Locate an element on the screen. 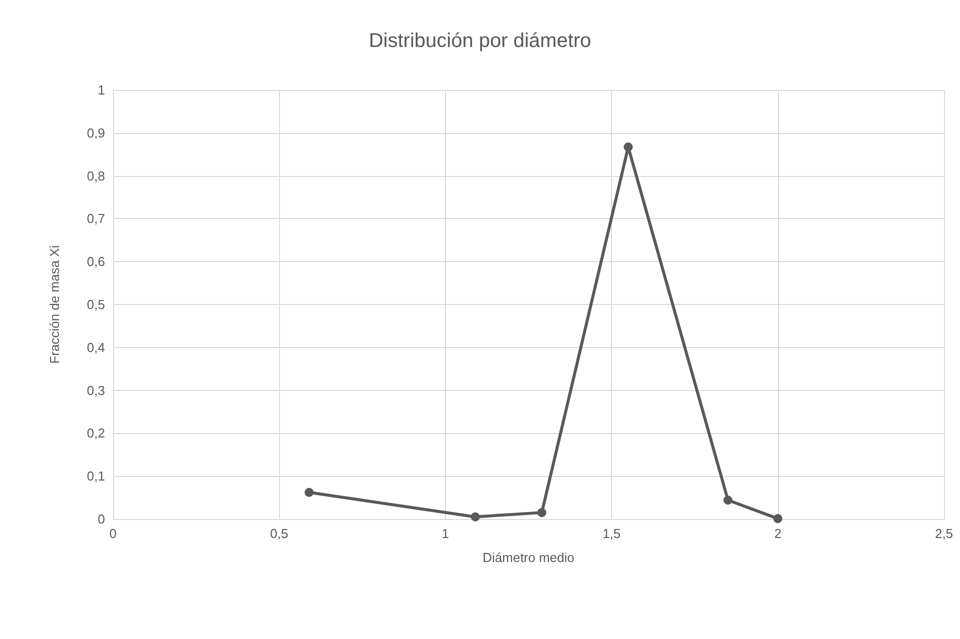 The width and height of the screenshot is (960, 639). x-tick-label: 0 is located at coordinates (113, 533).